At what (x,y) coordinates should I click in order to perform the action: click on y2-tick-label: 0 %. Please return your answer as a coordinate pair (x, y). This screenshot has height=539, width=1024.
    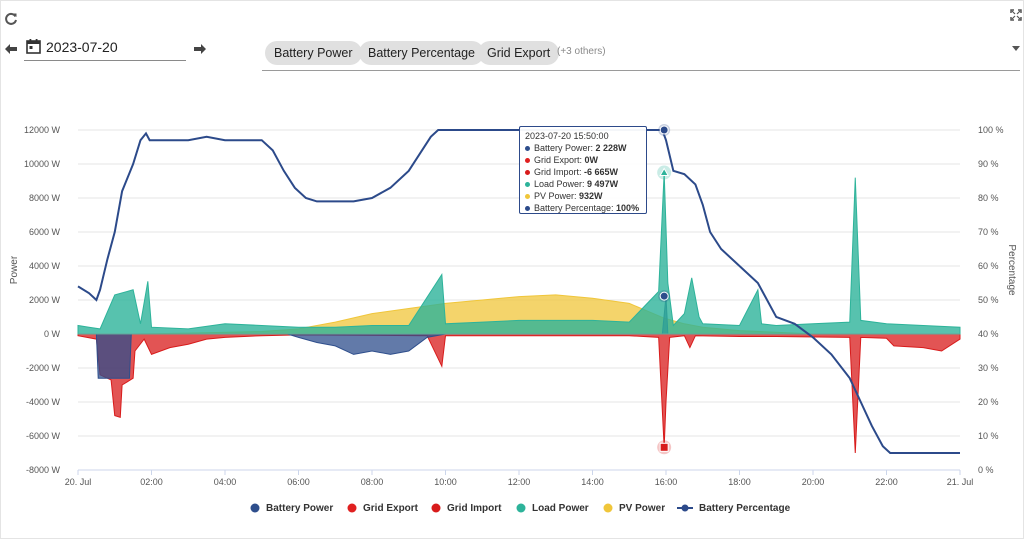
    Looking at the image, I should click on (986, 470).